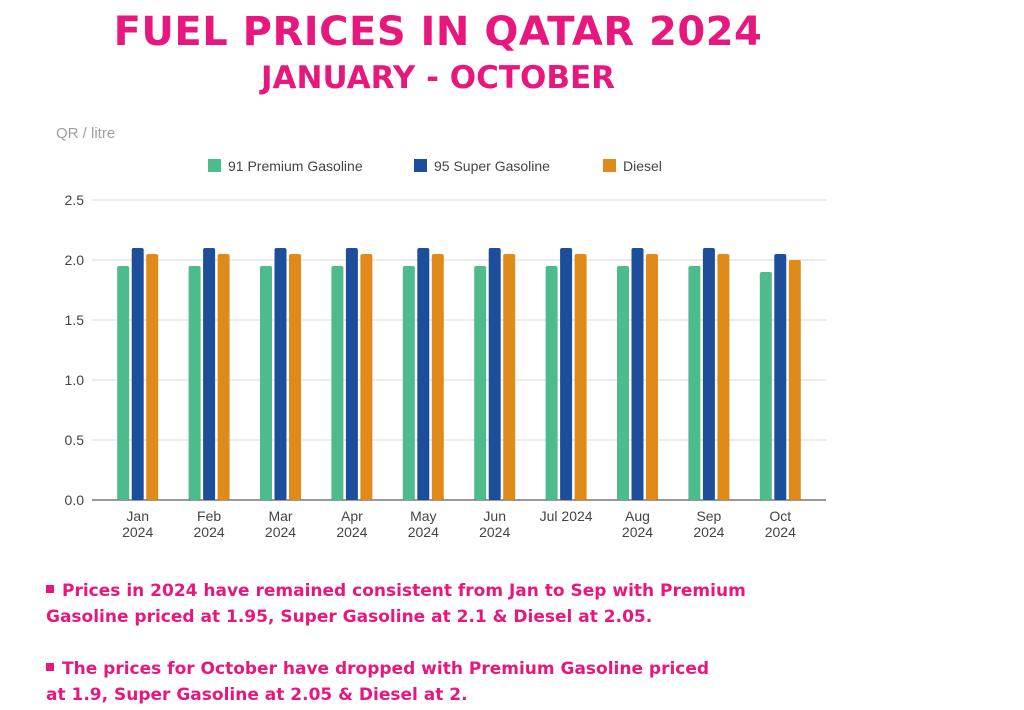 This screenshot has width=1024, height=710. What do you see at coordinates (438, 78) in the screenshot?
I see `chart-subtitle: JANUARY - OCTOBER` at bounding box center [438, 78].